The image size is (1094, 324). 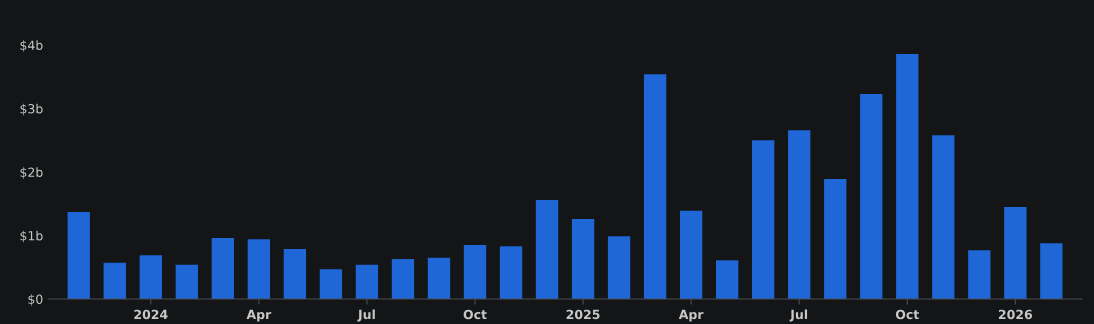 What do you see at coordinates (31, 109) in the screenshot?
I see `y-tick-label: $3b` at bounding box center [31, 109].